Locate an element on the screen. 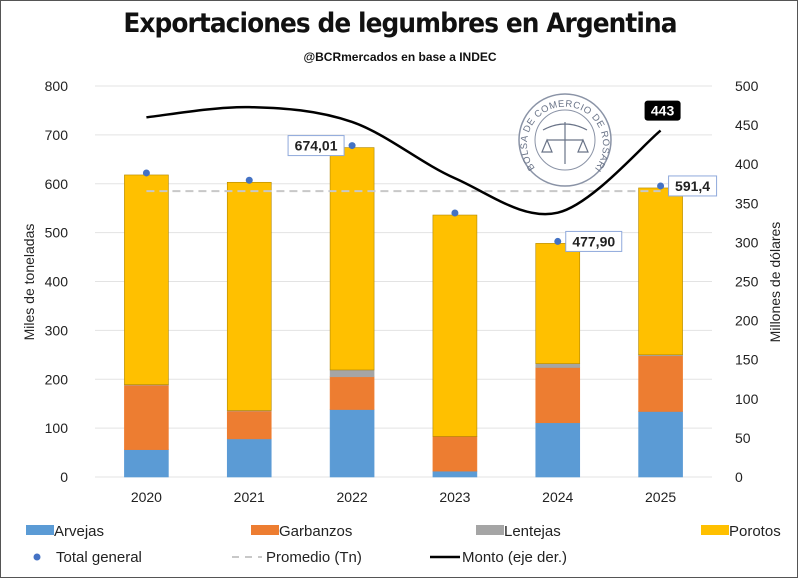 The image size is (800, 580). chart-title: Exportaciones de legumbres en Argentina is located at coordinates (400, 23).